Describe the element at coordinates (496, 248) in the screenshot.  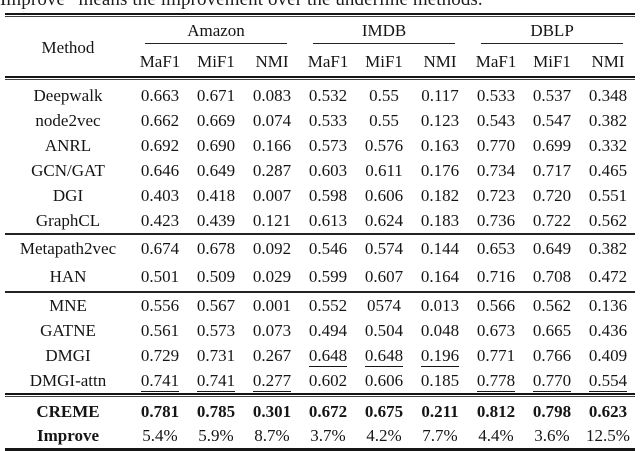
I see `value-text: 0.653` at that location.